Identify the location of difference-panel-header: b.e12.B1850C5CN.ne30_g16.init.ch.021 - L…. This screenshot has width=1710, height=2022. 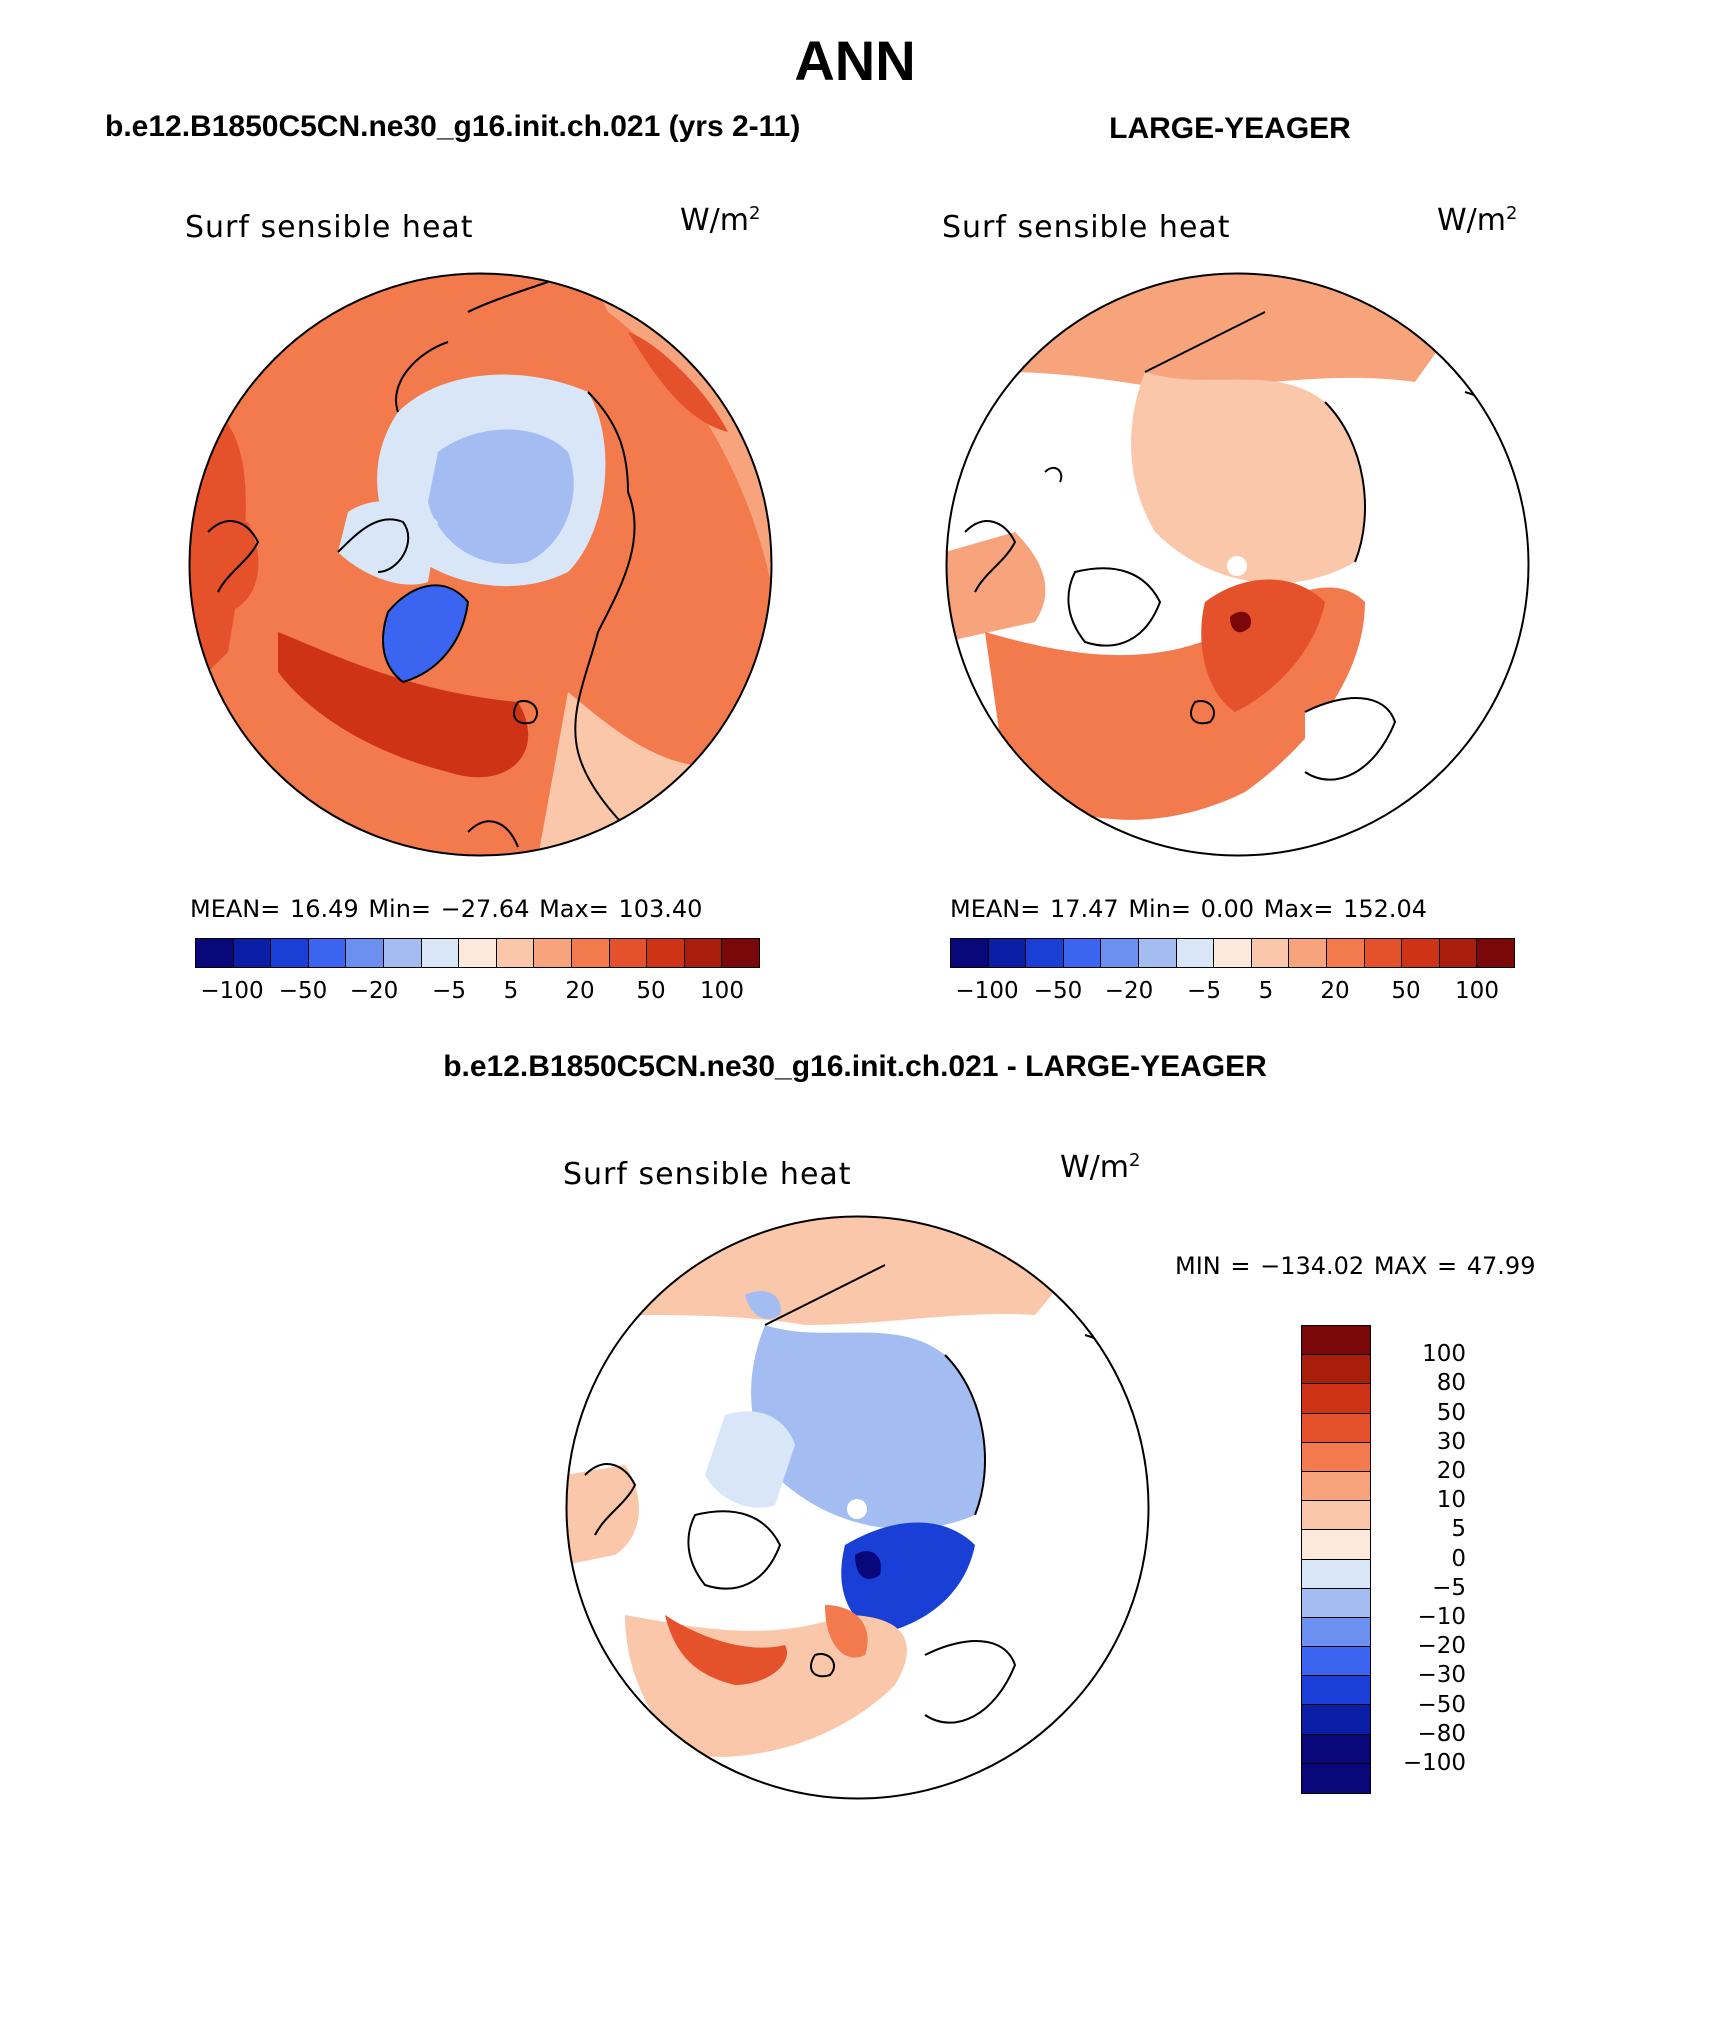
(855, 1066).